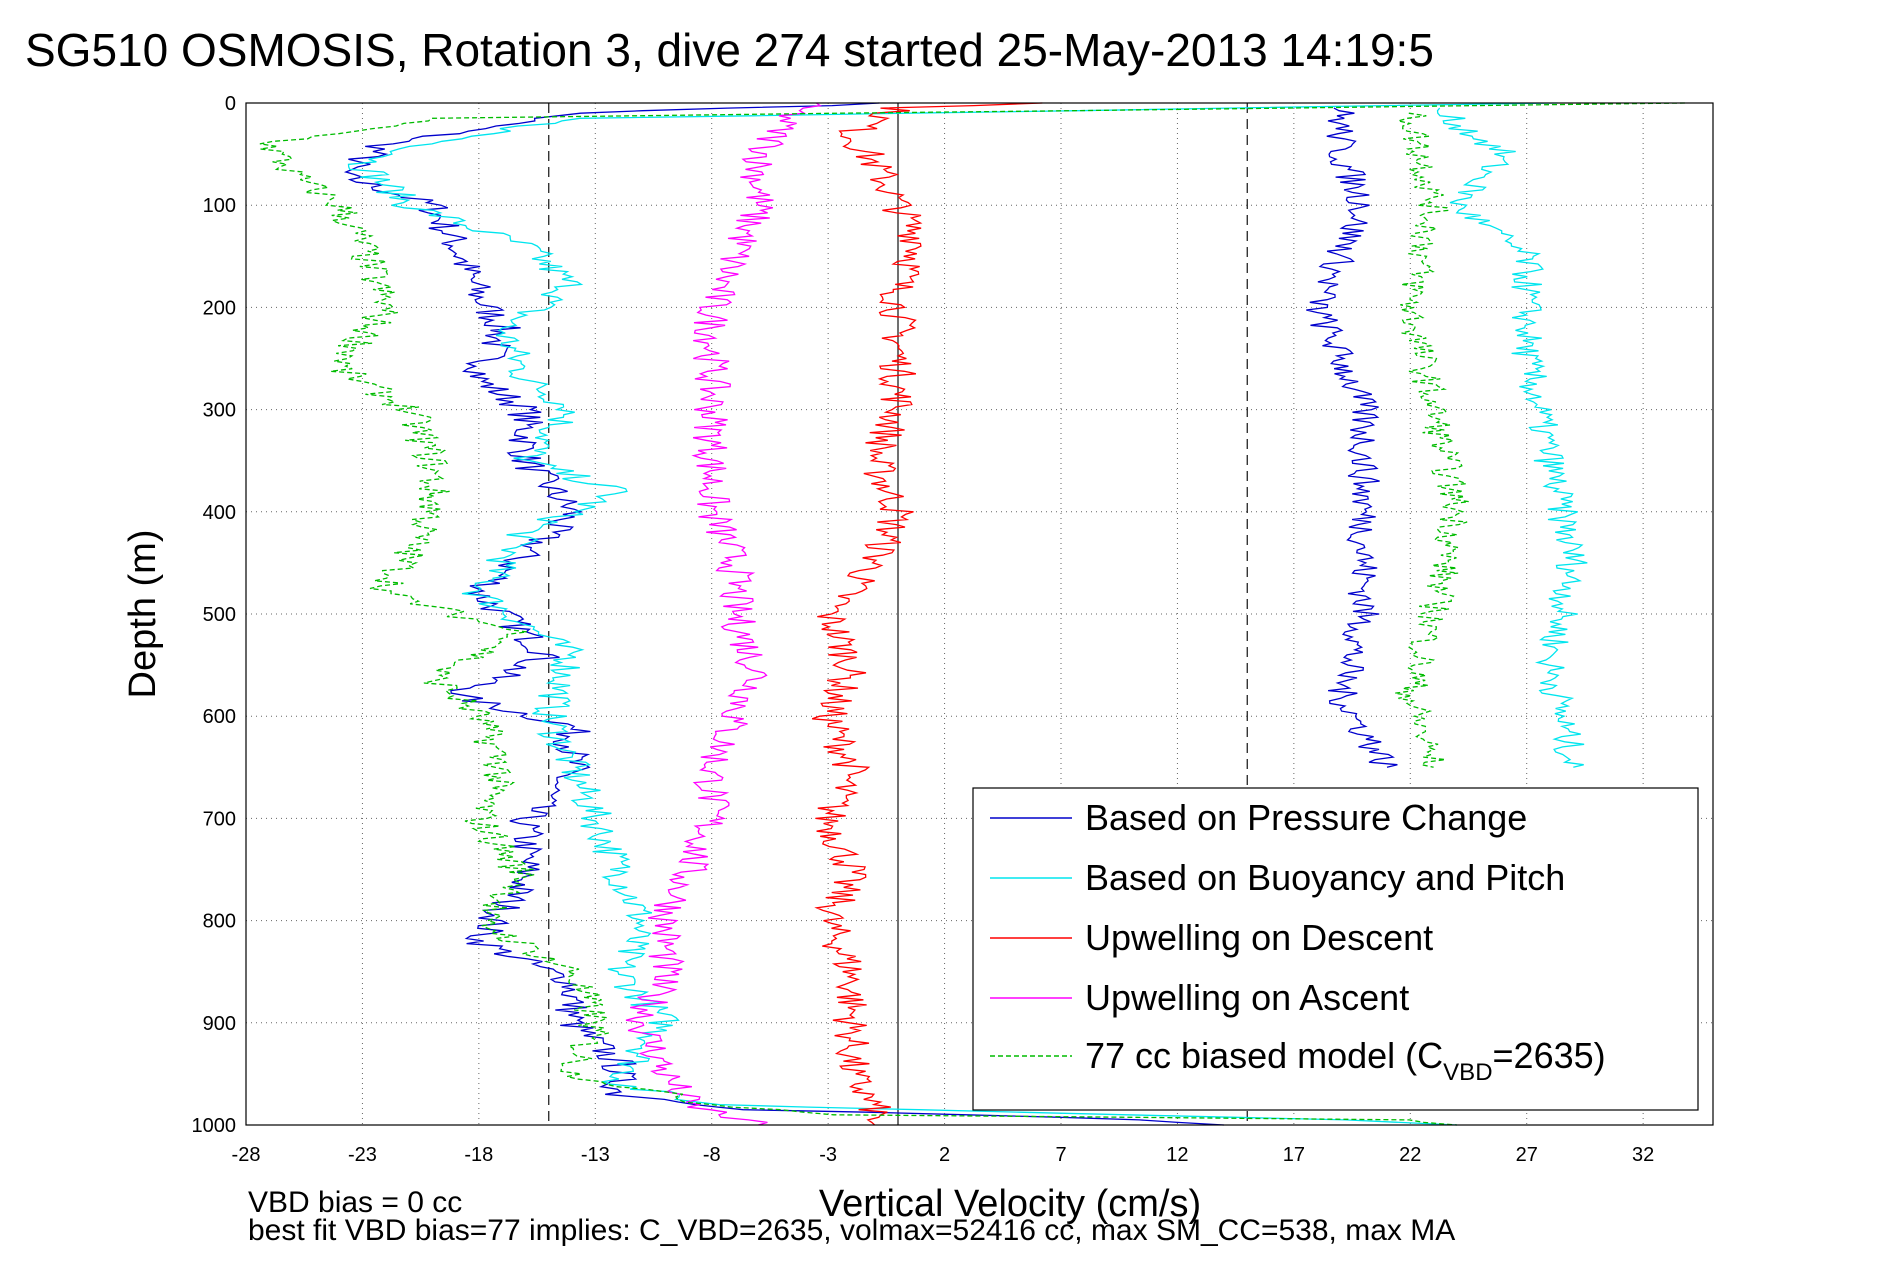  Describe the element at coordinates (219, 615) in the screenshot. I see `y-tick-label: 500` at that location.